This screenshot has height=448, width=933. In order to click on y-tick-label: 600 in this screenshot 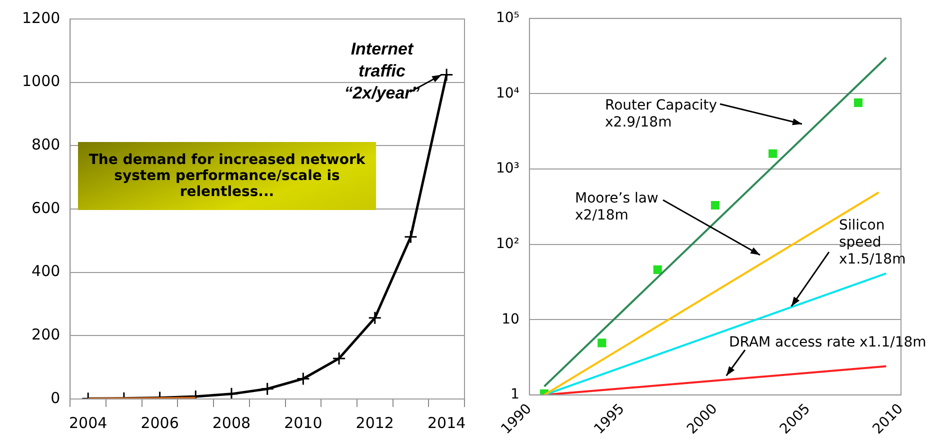, I will do `click(46, 207)`.